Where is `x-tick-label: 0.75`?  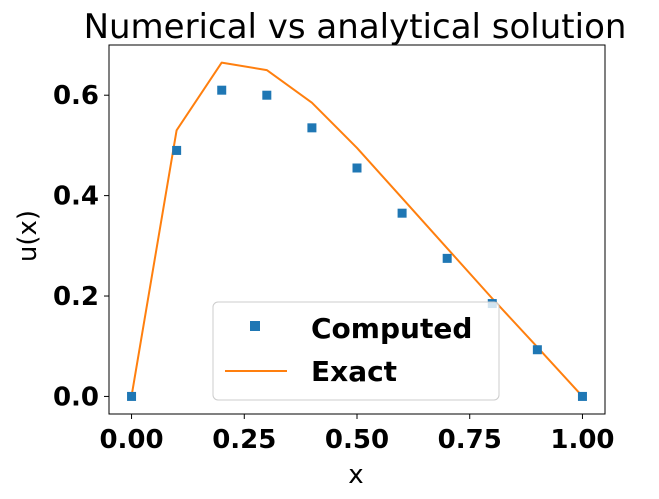 x-tick-label: 0.75 is located at coordinates (470, 440).